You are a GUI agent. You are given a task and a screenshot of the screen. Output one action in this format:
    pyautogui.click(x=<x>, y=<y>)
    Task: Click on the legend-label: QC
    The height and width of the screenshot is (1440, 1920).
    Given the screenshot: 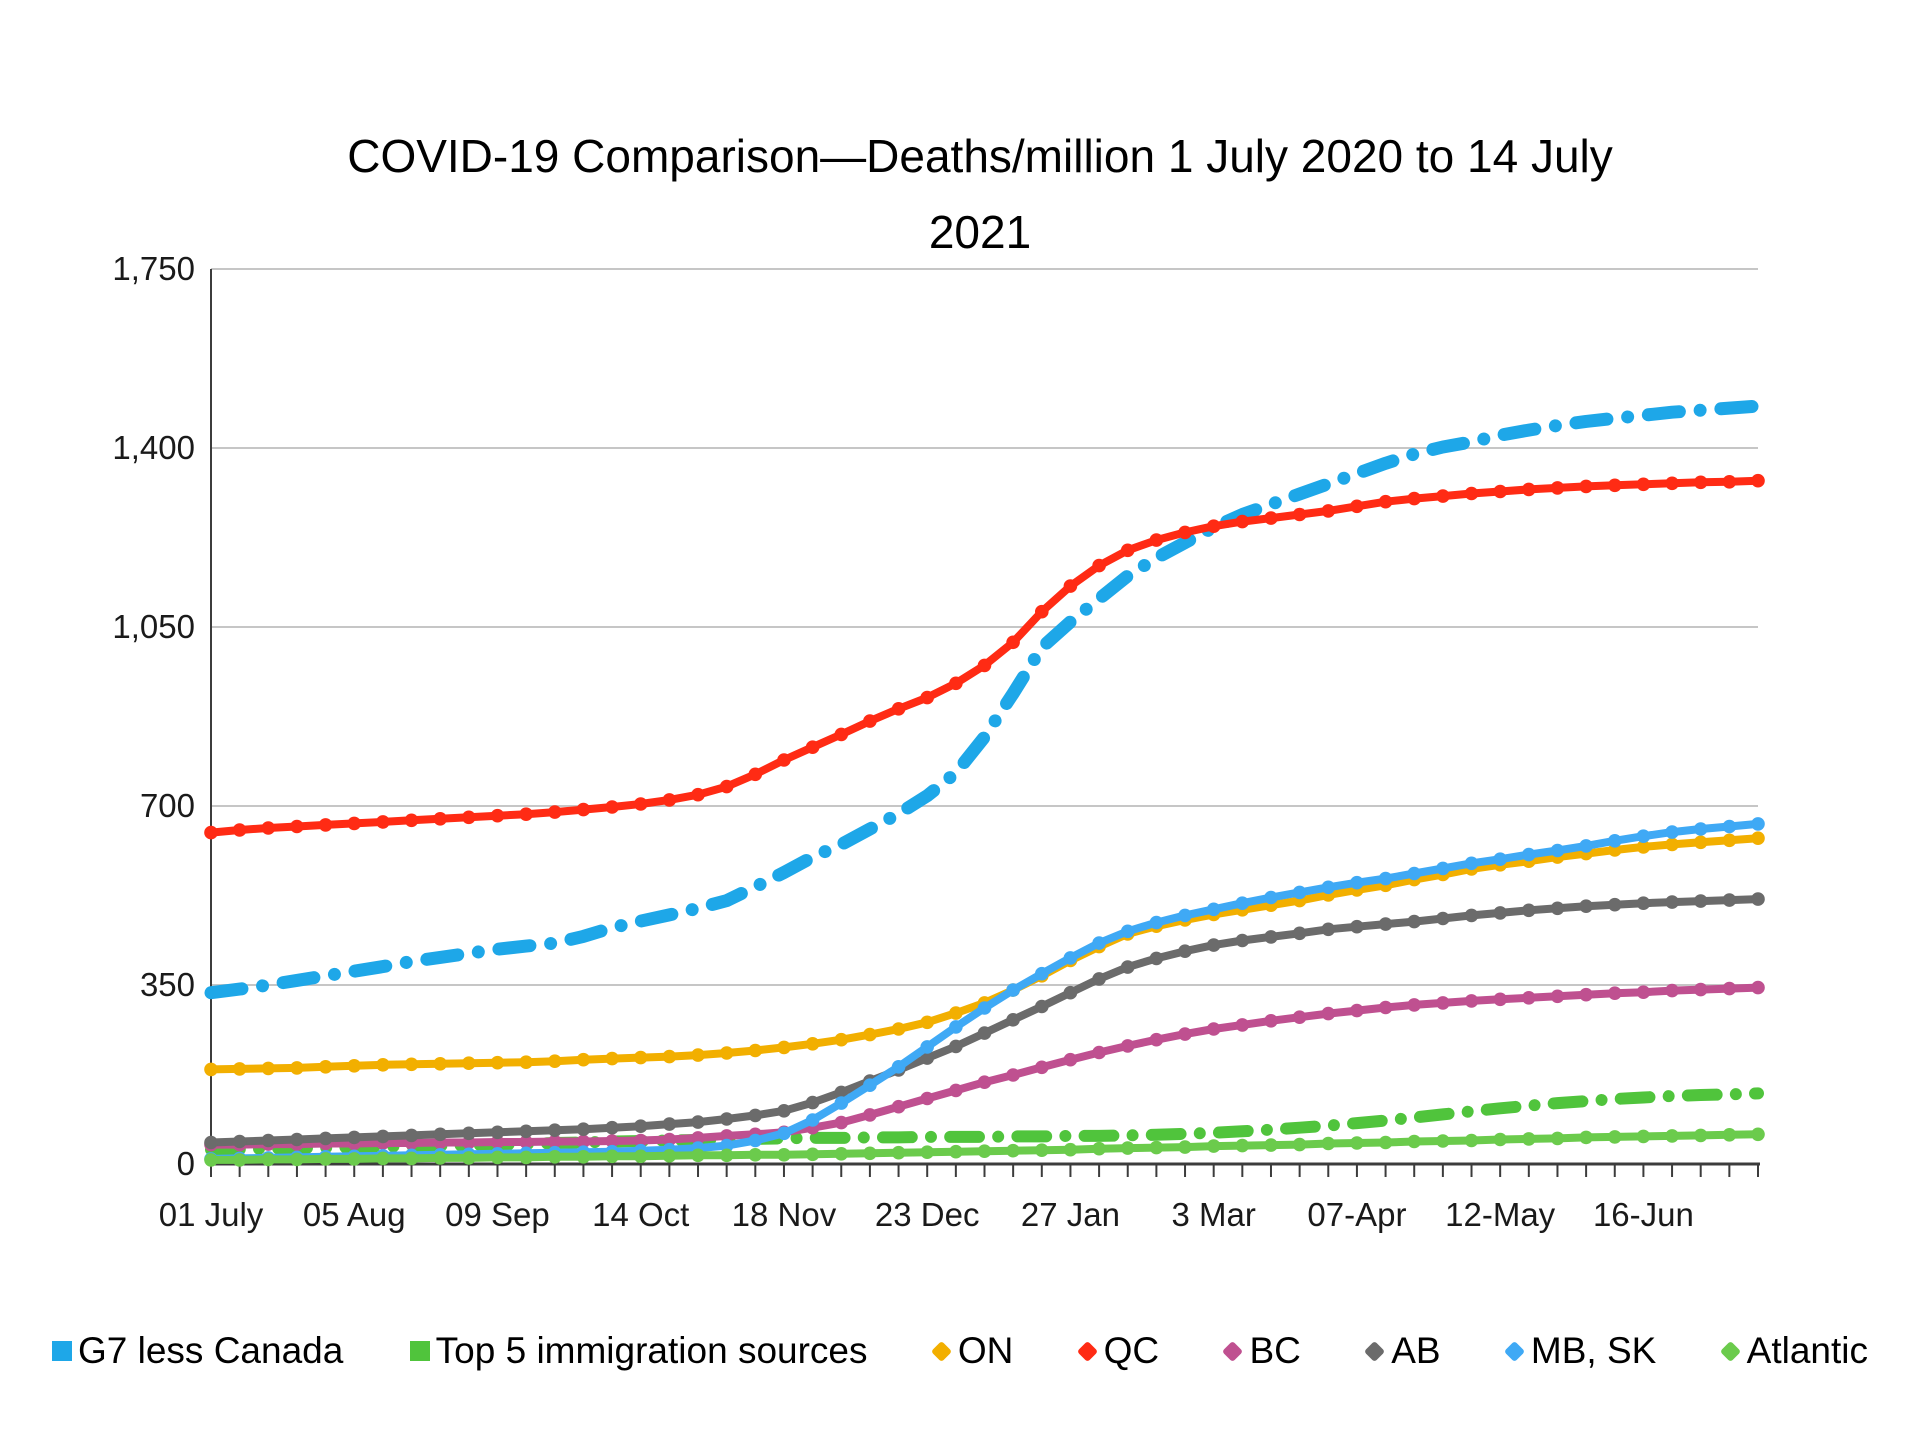 What is the action you would take?
    pyautogui.click(x=1131, y=1350)
    